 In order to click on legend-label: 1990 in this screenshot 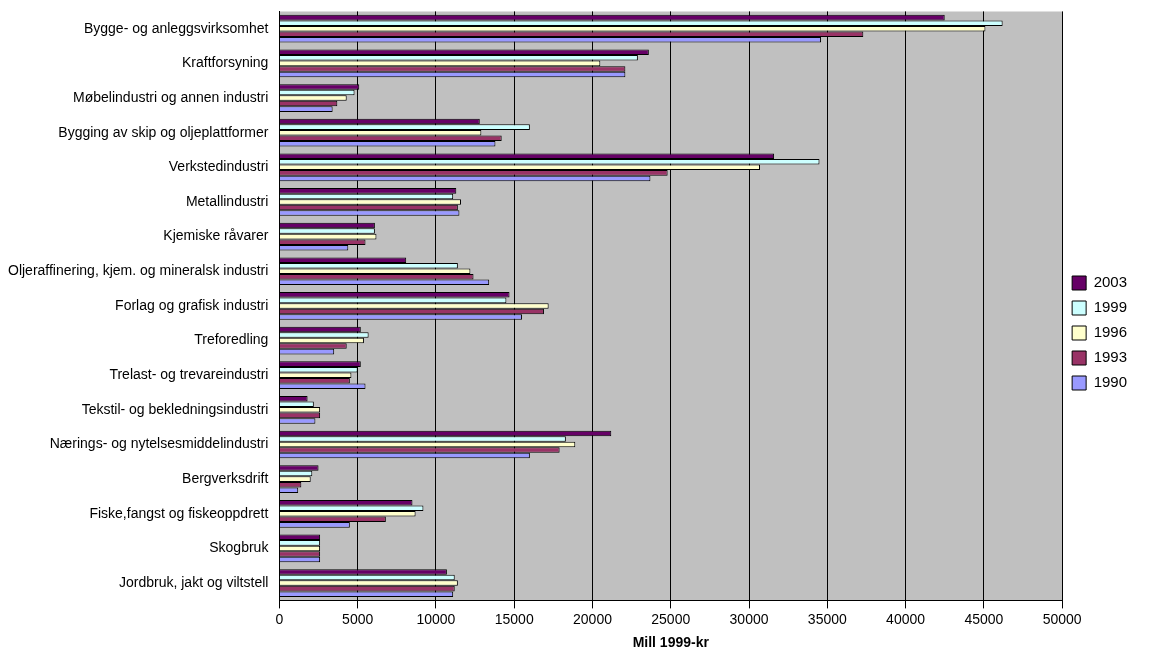, I will do `click(1110, 382)`.